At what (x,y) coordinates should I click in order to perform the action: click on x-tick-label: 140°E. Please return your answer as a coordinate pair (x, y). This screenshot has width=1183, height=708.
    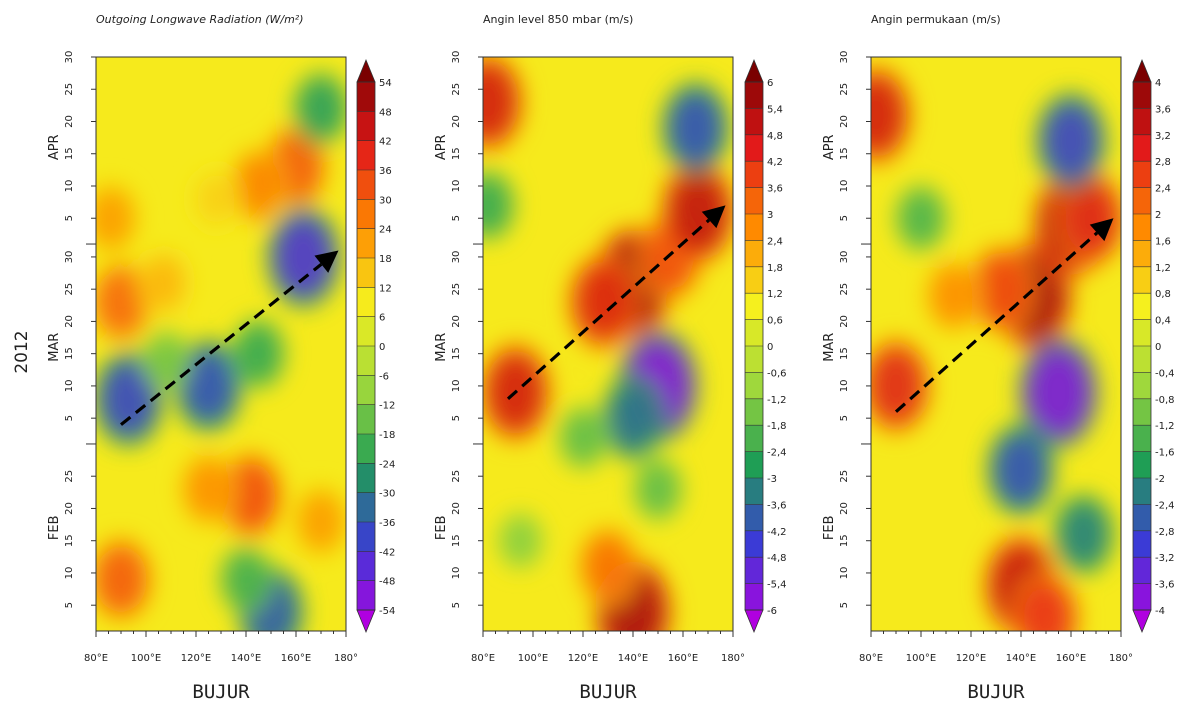
    Looking at the image, I should click on (246, 658).